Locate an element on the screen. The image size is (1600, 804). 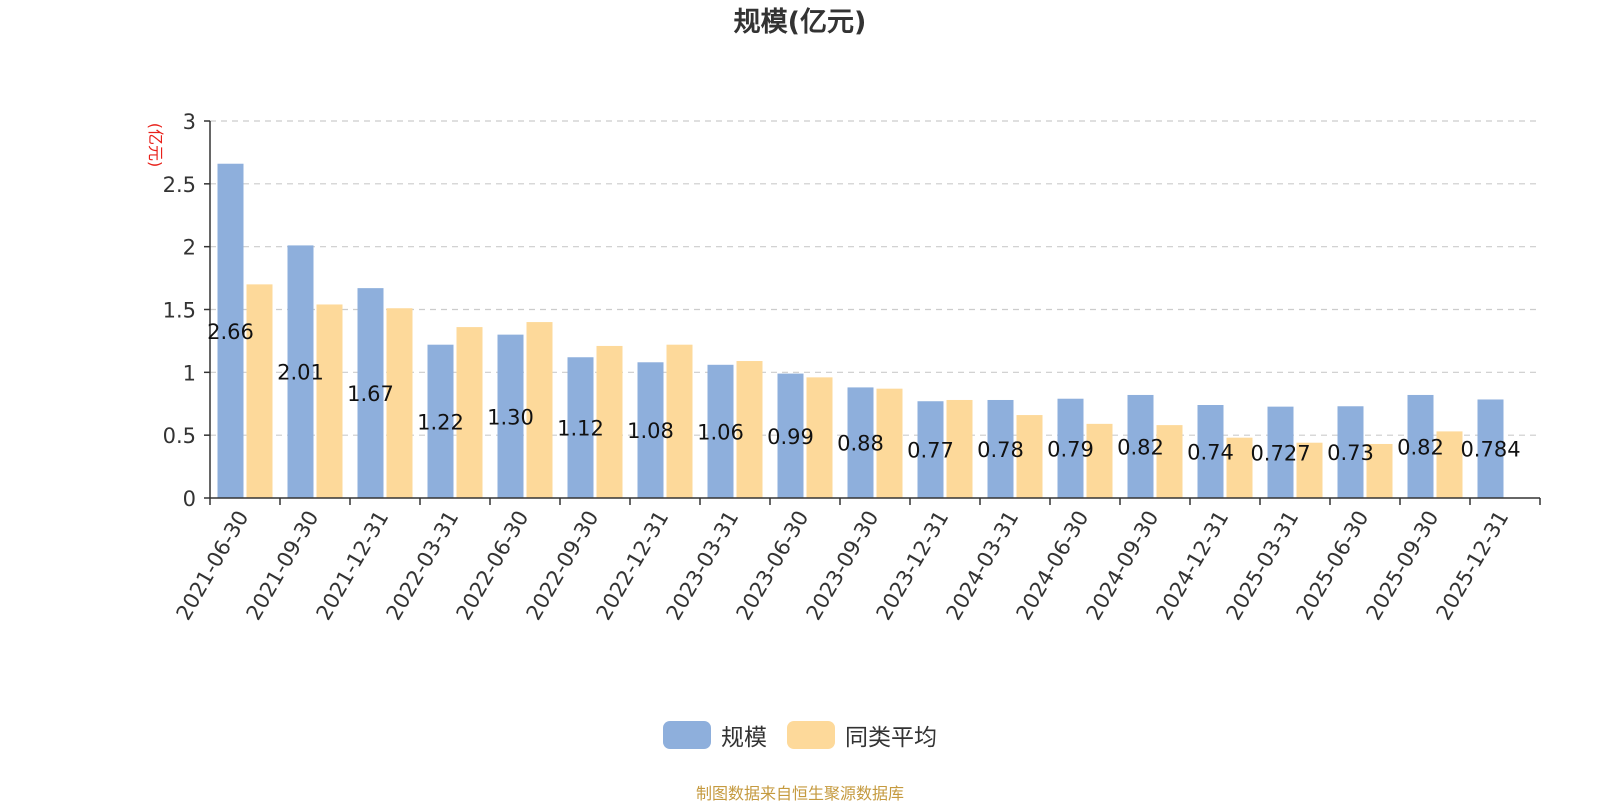
data-label: 0.74 is located at coordinates (1210, 453).